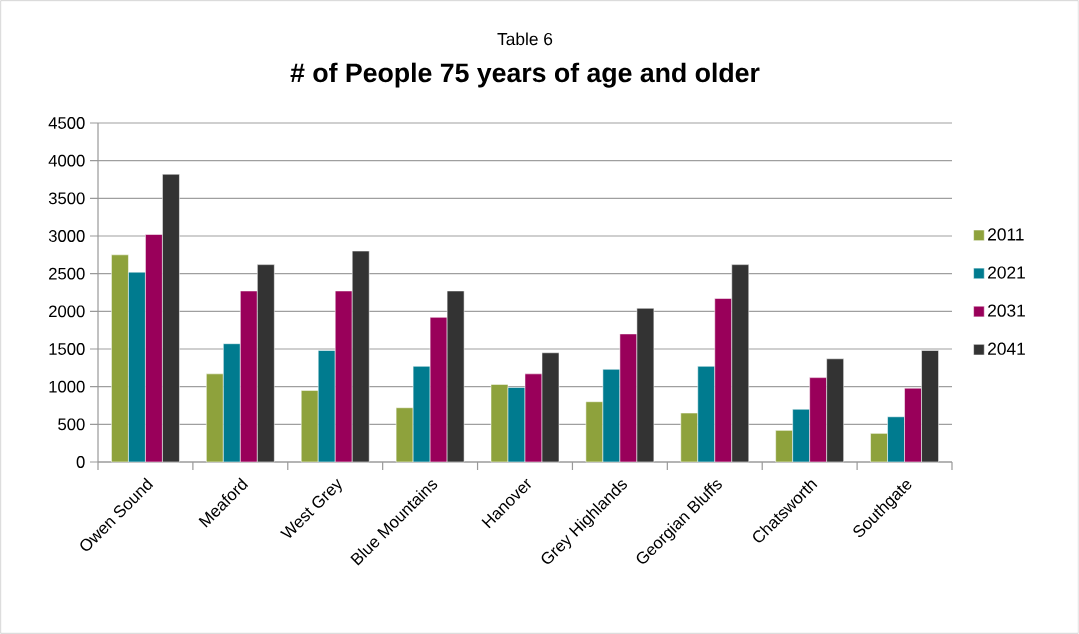 The image size is (1079, 634). I want to click on y-tick-label: 1500, so click(67, 349).